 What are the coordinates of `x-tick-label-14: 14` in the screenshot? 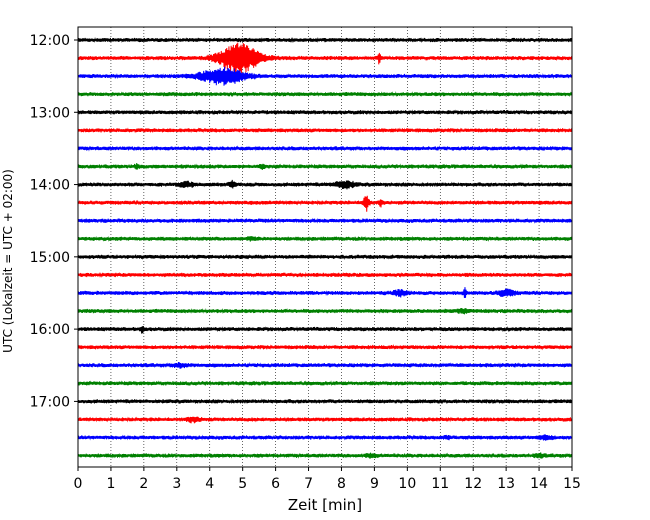 It's located at (539, 484).